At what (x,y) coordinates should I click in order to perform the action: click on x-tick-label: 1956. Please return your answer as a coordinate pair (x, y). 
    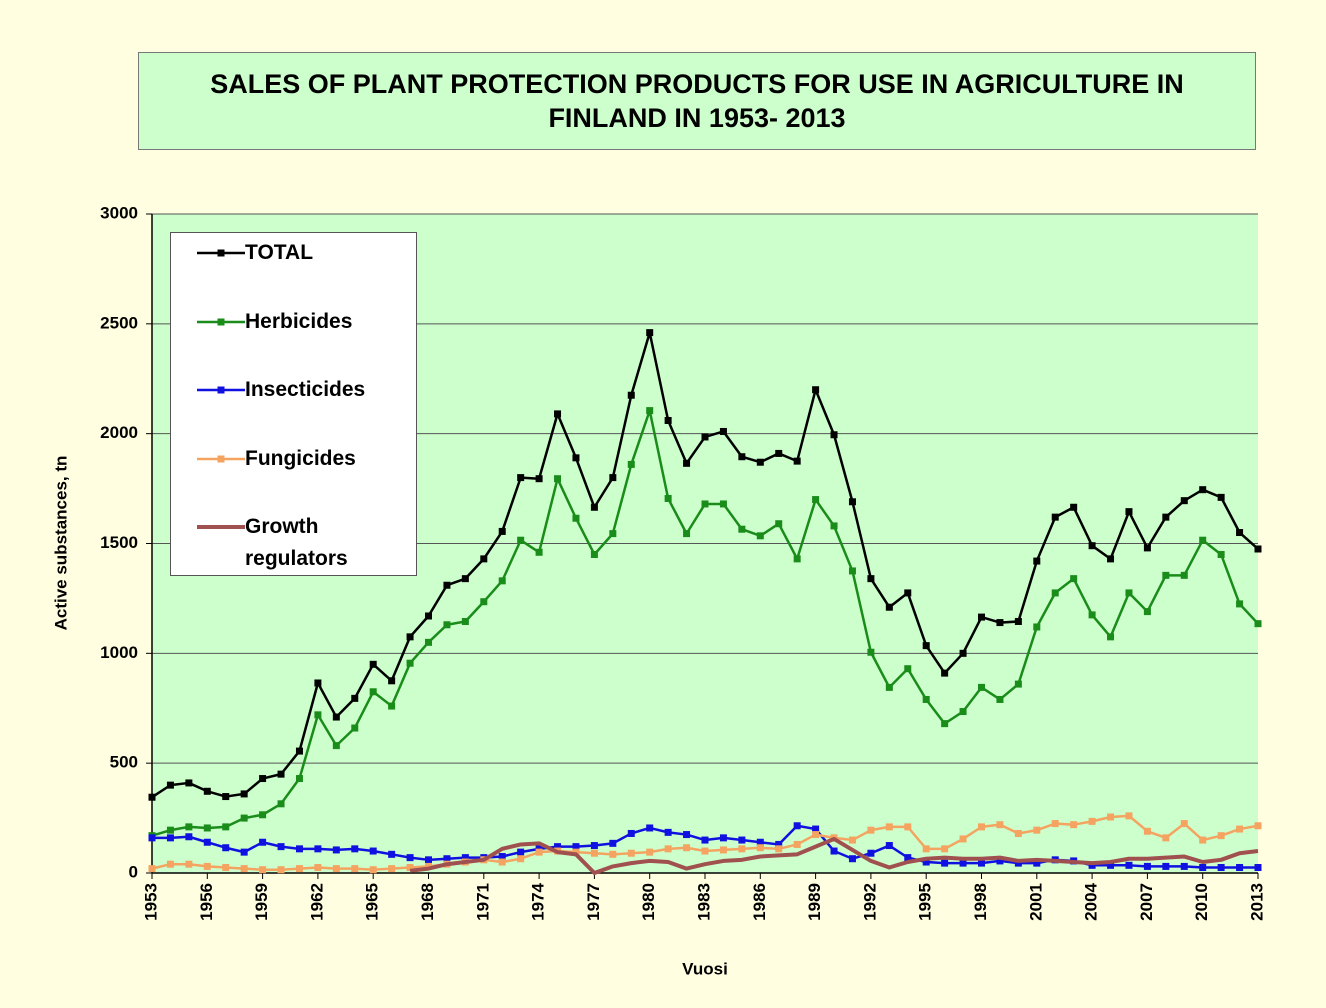
    Looking at the image, I should click on (206, 902).